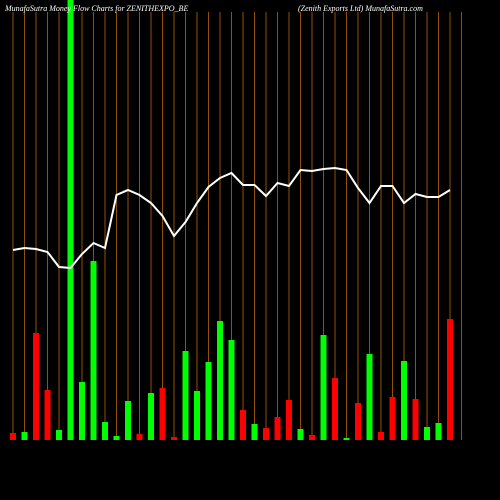 Image resolution: width=500 pixels, height=500 pixels. I want to click on chart-subtitle: (Zenith Exports Ltd) MunafaSutra.com, so click(360, 8).